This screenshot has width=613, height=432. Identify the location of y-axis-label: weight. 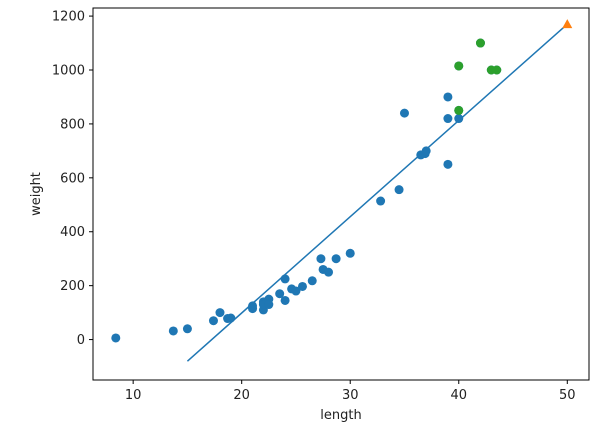
(36, 194).